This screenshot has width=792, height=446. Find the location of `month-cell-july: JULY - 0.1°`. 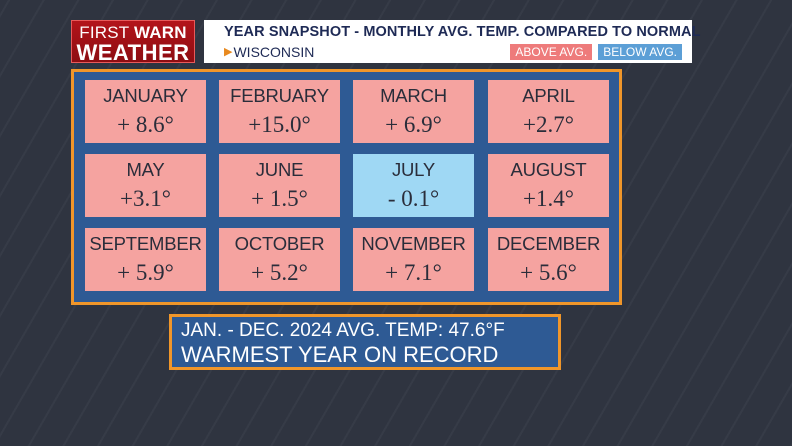

month-cell-july: JULY - 0.1° is located at coordinates (413, 185).